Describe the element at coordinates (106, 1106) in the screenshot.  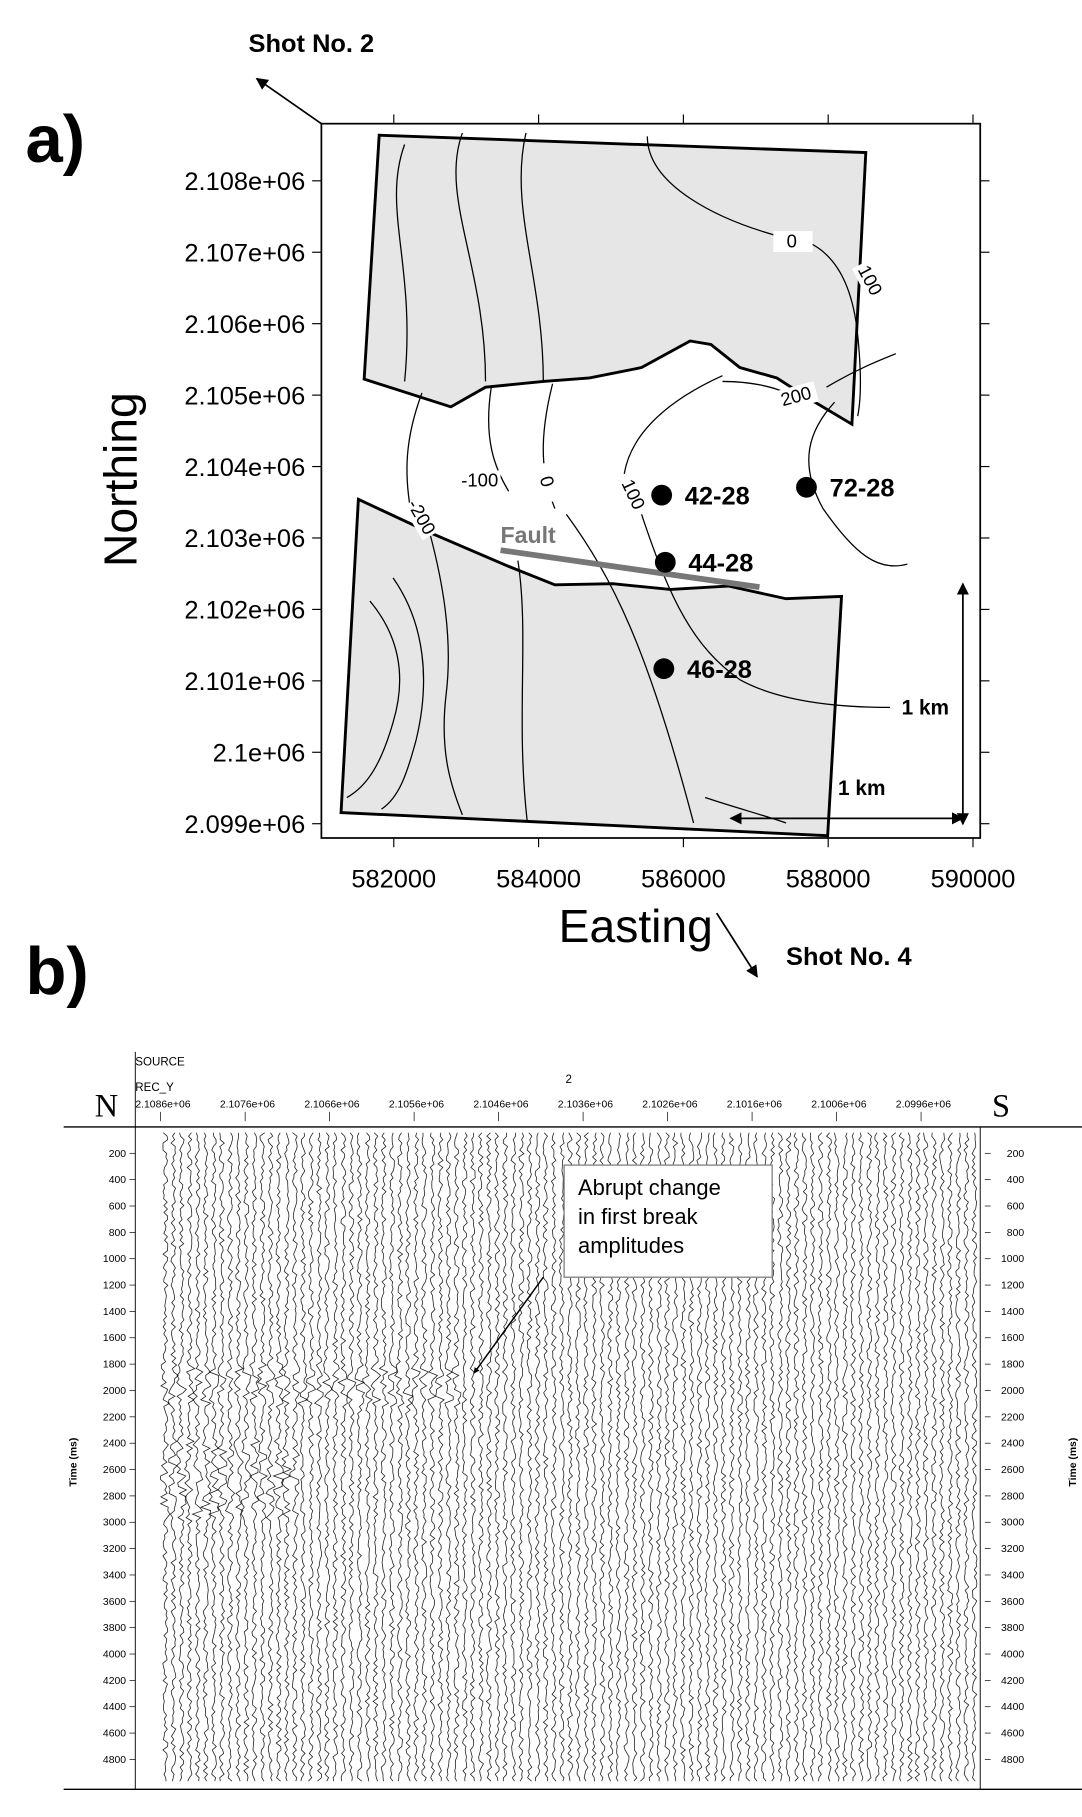
I see `end-label: N` at that location.